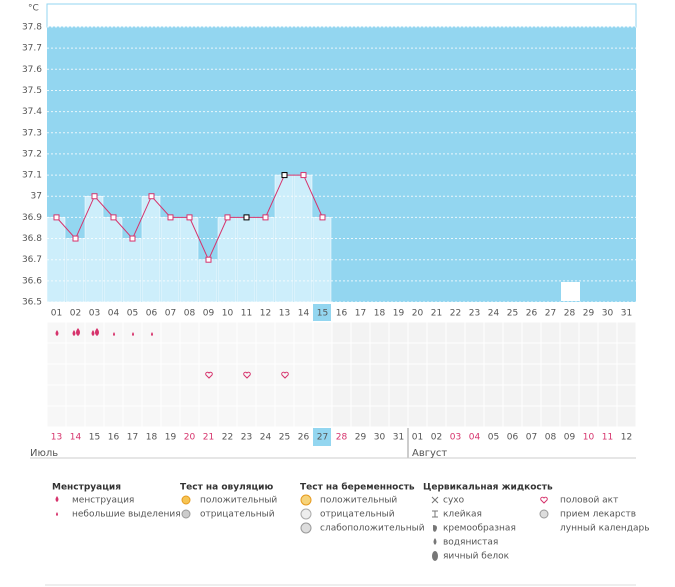  I want to click on legend-item: кремообразная, so click(479, 529).